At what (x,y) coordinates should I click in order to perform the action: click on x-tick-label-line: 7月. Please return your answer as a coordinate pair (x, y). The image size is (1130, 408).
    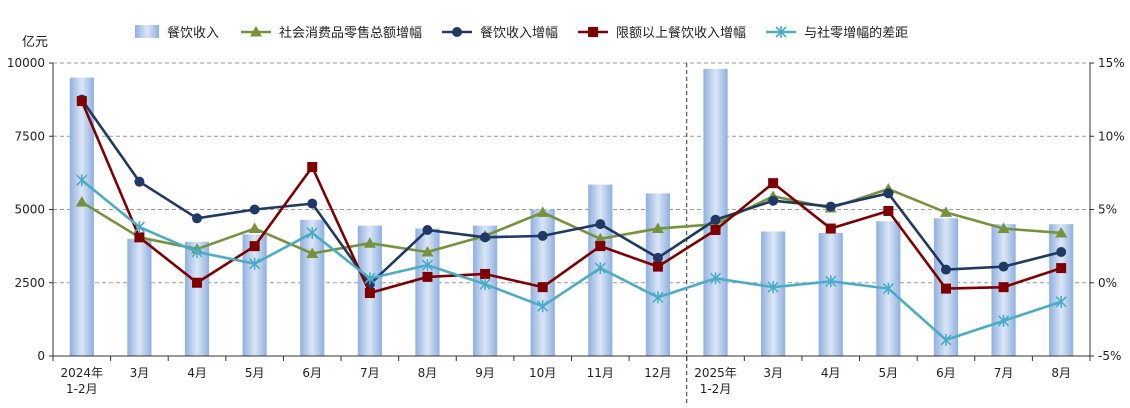
    Looking at the image, I should click on (1004, 373).